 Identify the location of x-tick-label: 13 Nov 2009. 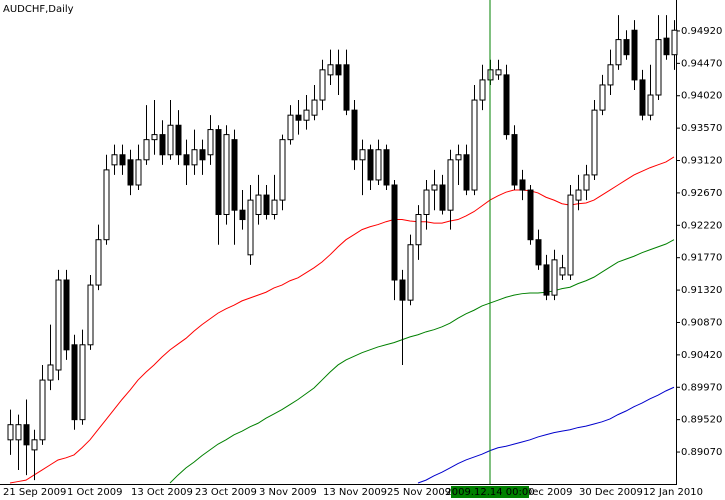
(355, 492).